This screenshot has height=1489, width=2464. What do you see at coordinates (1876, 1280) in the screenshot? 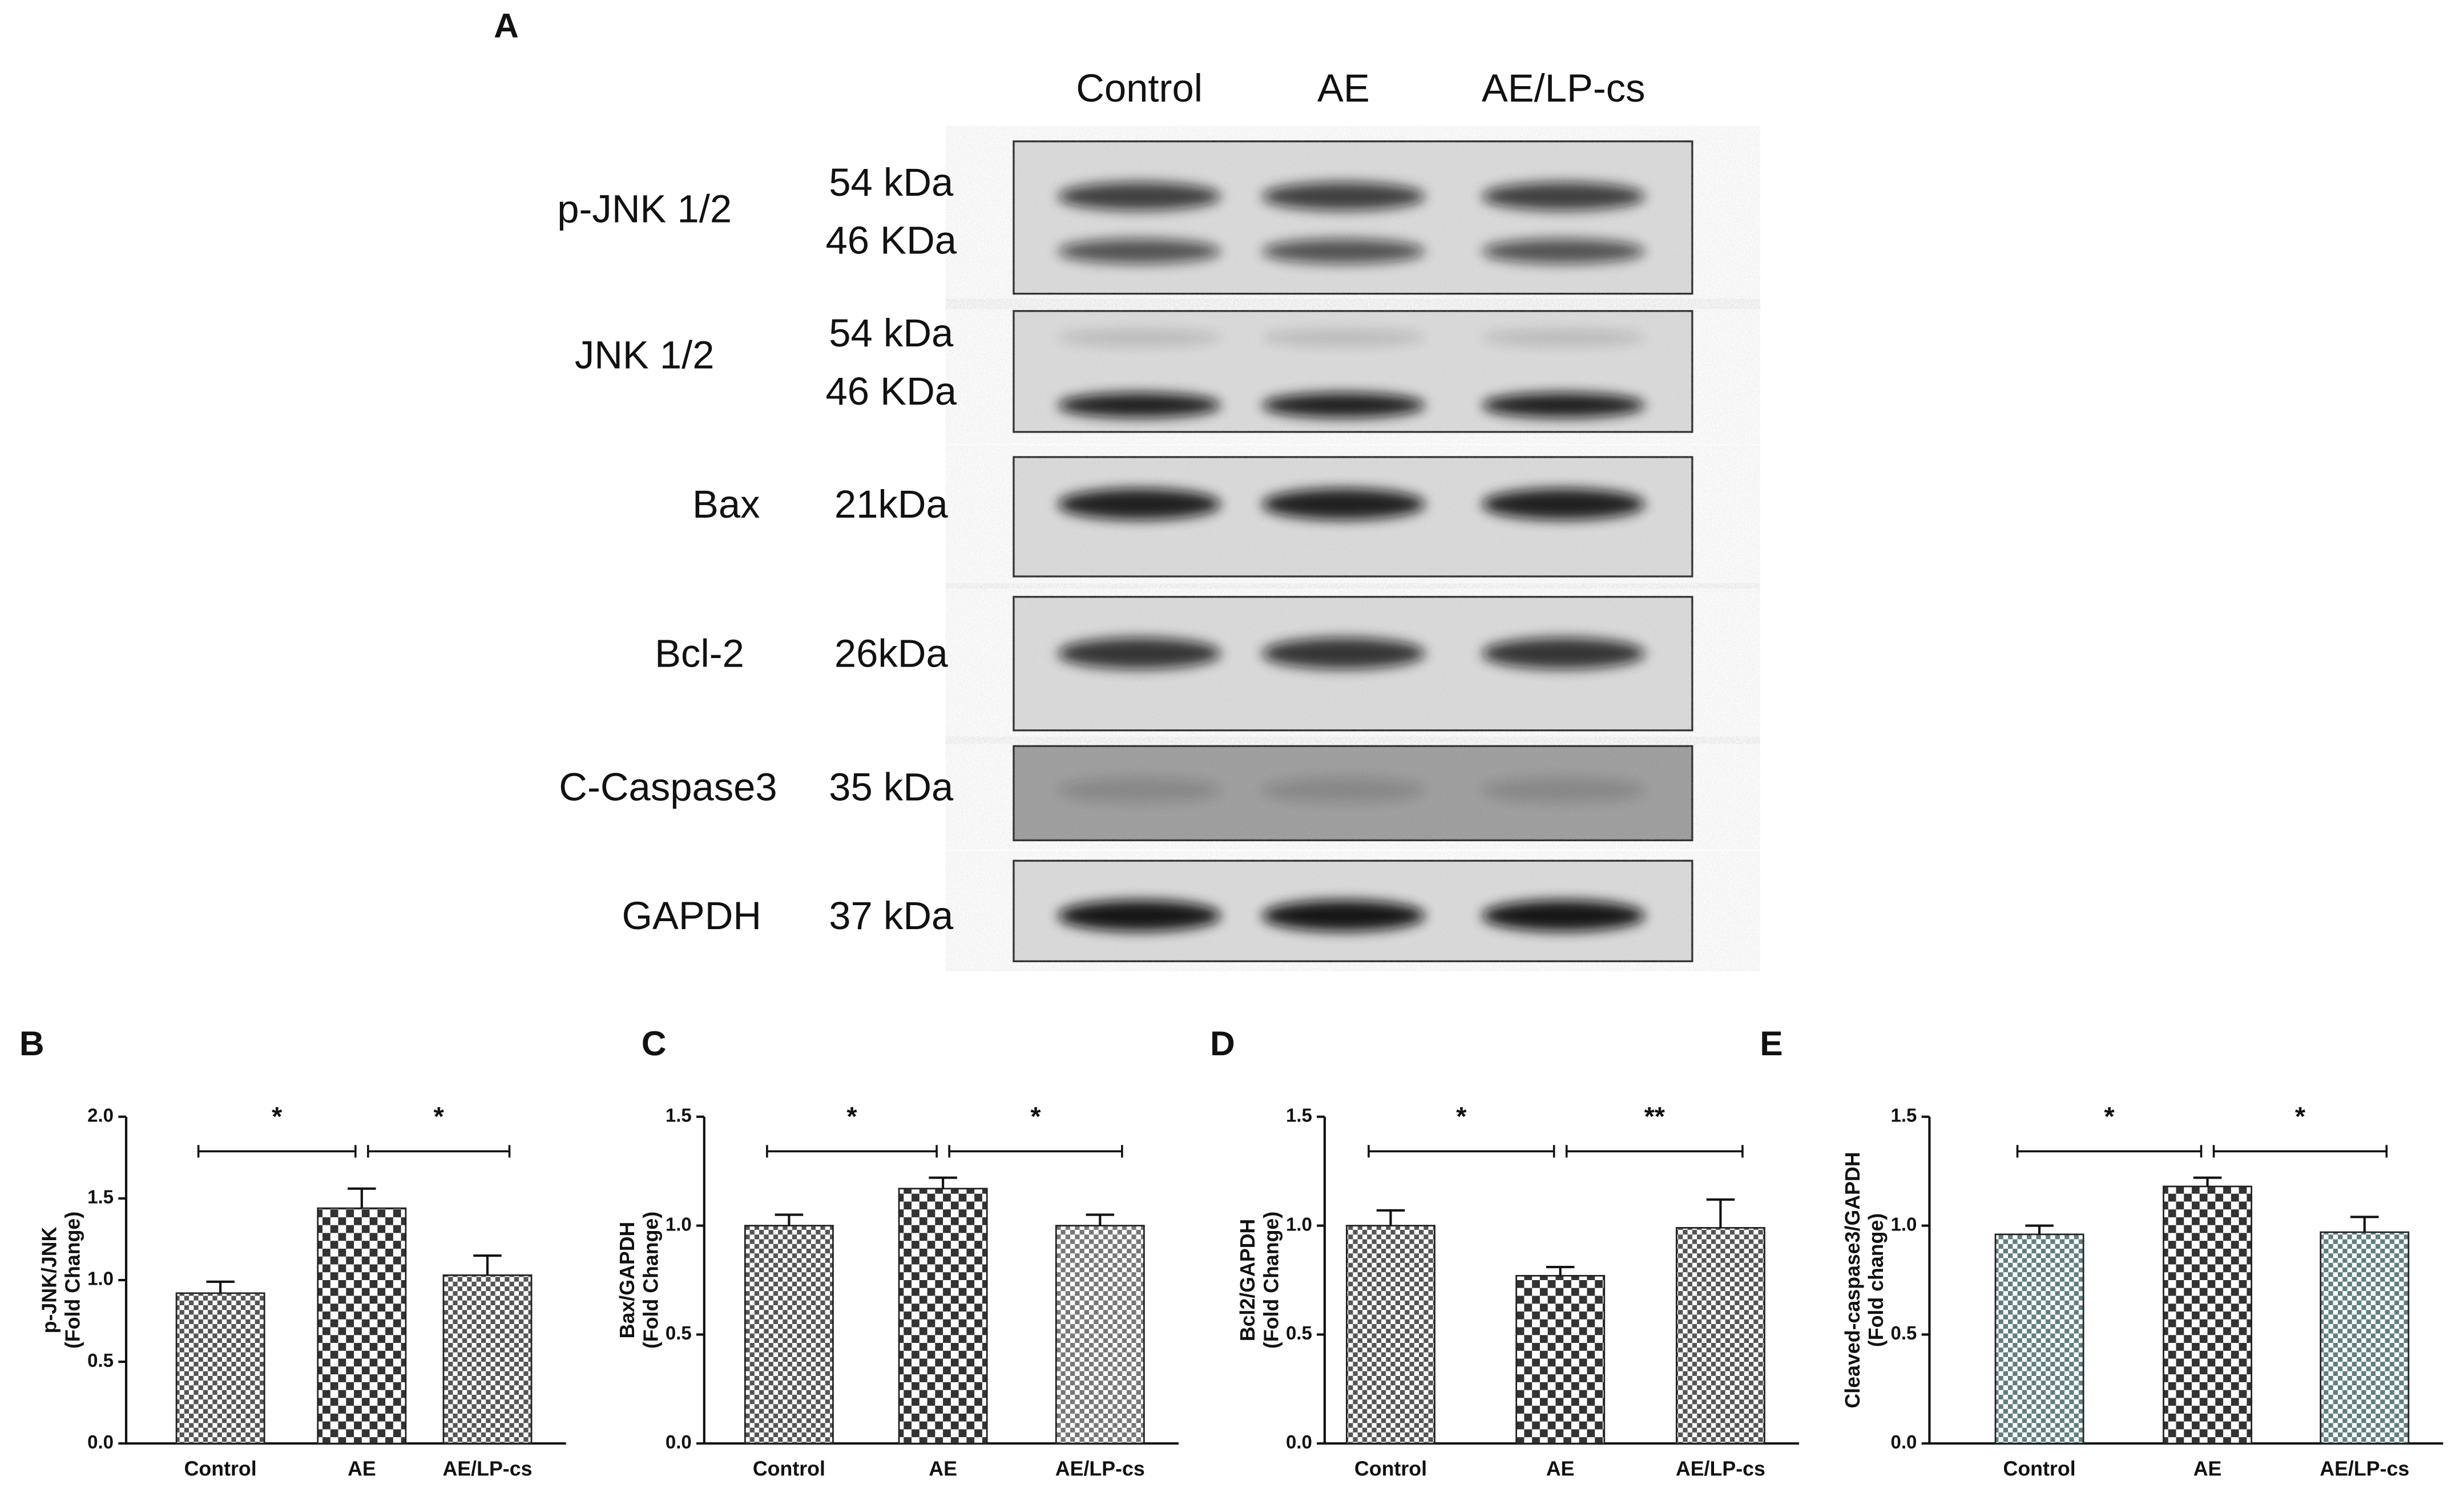
I see `y-axis-label: (Fold change)` at bounding box center [1876, 1280].